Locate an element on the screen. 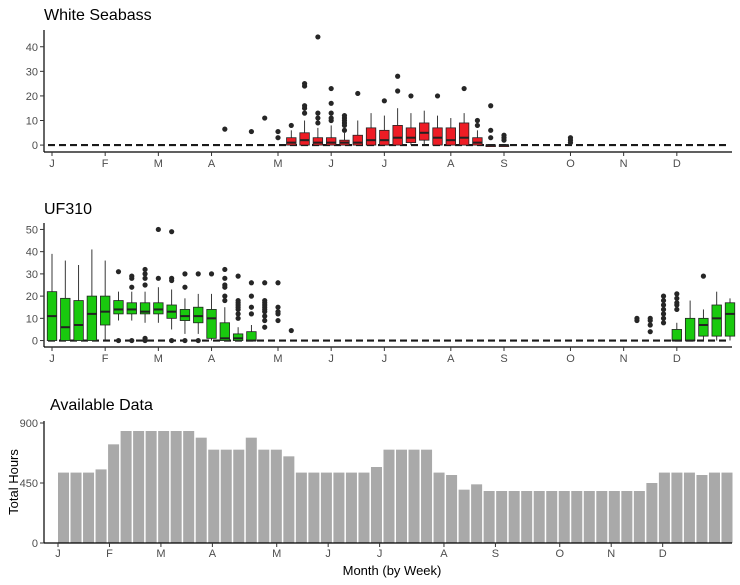  y-tick-label: 30 is located at coordinates (32, 275).